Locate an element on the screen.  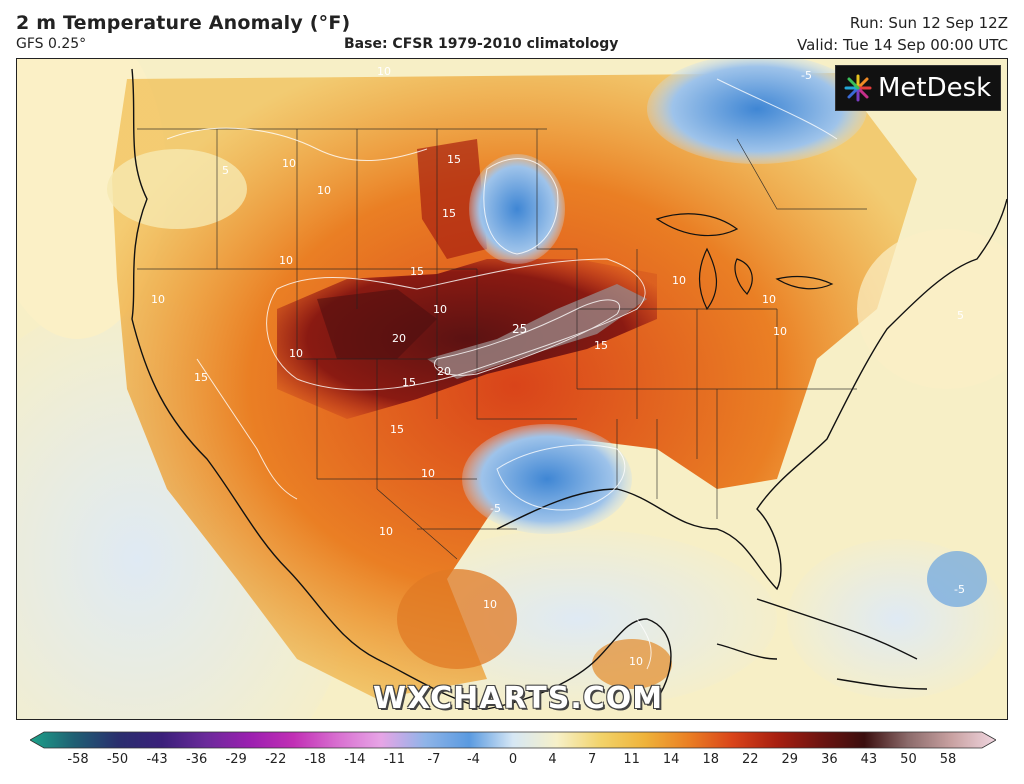
colorbar-tick-label: -7 is located at coordinates (433, 759).